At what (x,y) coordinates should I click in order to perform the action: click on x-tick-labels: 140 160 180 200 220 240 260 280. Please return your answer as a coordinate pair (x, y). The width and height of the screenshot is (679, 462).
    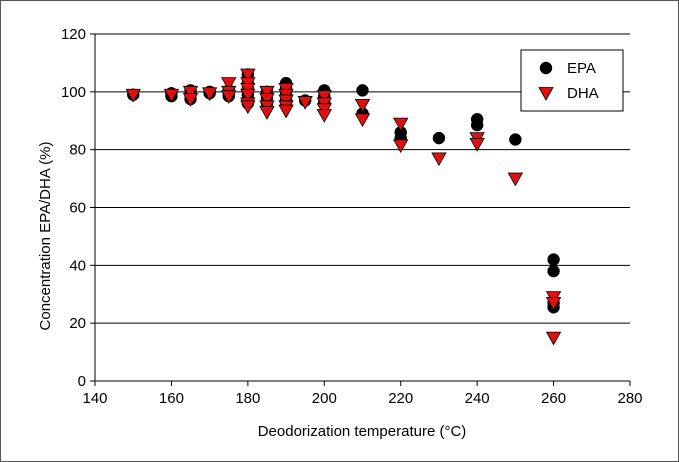
    Looking at the image, I should click on (362, 398).